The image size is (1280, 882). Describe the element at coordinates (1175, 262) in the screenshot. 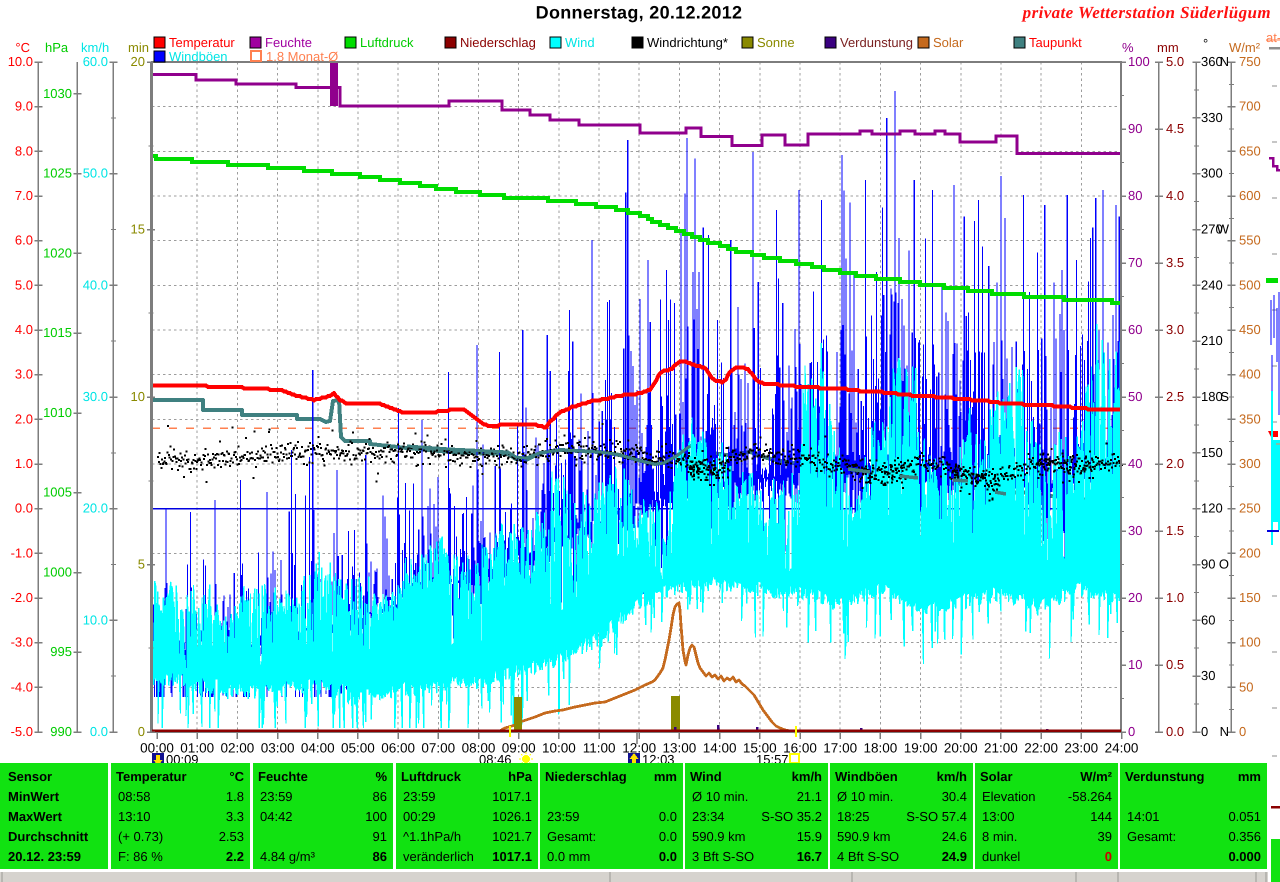

I see `svg-text: 3.5` at that location.